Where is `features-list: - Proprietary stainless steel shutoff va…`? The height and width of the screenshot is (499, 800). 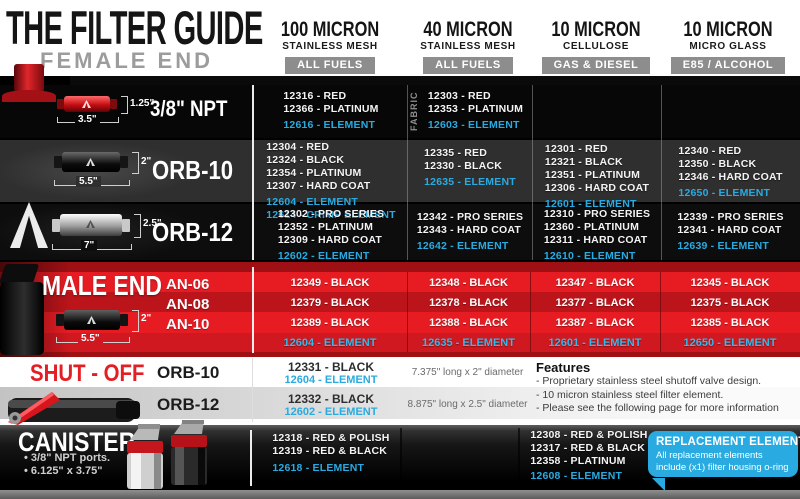
features-list: - Proprietary stainless steel shutoff va… is located at coordinates (657, 394).